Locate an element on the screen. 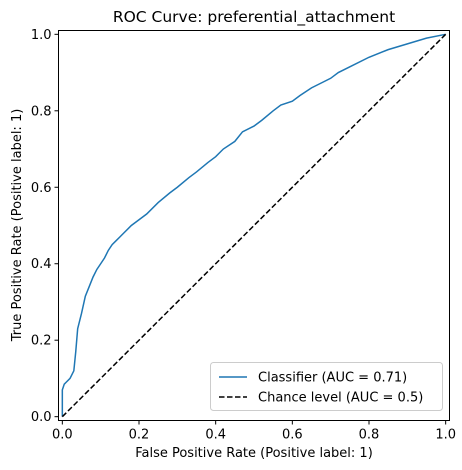  y-tick-label: 1.0 is located at coordinates (41, 35).